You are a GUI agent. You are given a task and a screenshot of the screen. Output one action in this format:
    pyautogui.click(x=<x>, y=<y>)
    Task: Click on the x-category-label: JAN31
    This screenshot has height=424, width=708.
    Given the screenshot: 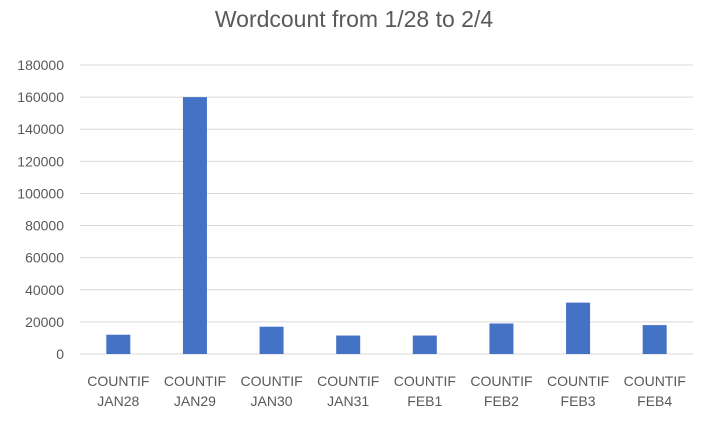 What is the action you would take?
    pyautogui.click(x=348, y=401)
    